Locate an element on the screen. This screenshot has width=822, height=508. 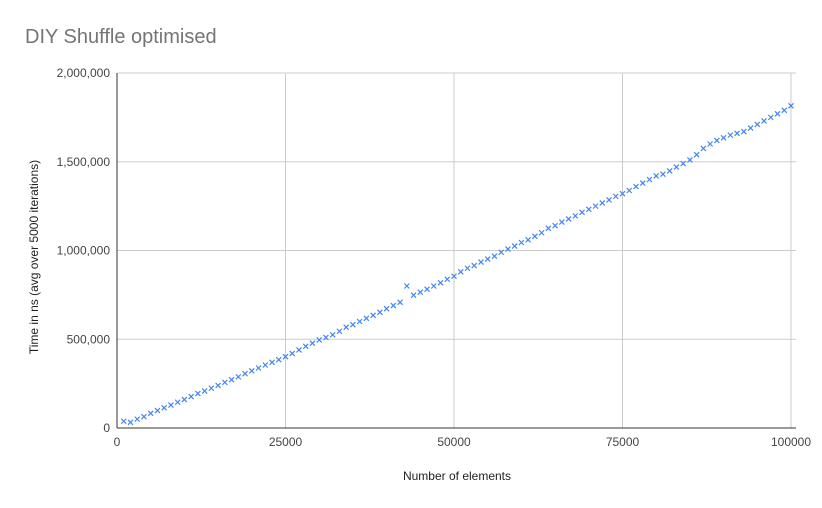
y-tick-label: 1,500,000 is located at coordinates (84, 162).